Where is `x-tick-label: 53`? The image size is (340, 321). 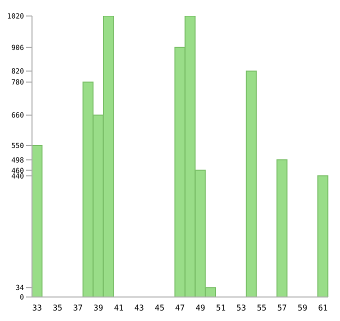 x-tick-label: 53 is located at coordinates (241, 308).